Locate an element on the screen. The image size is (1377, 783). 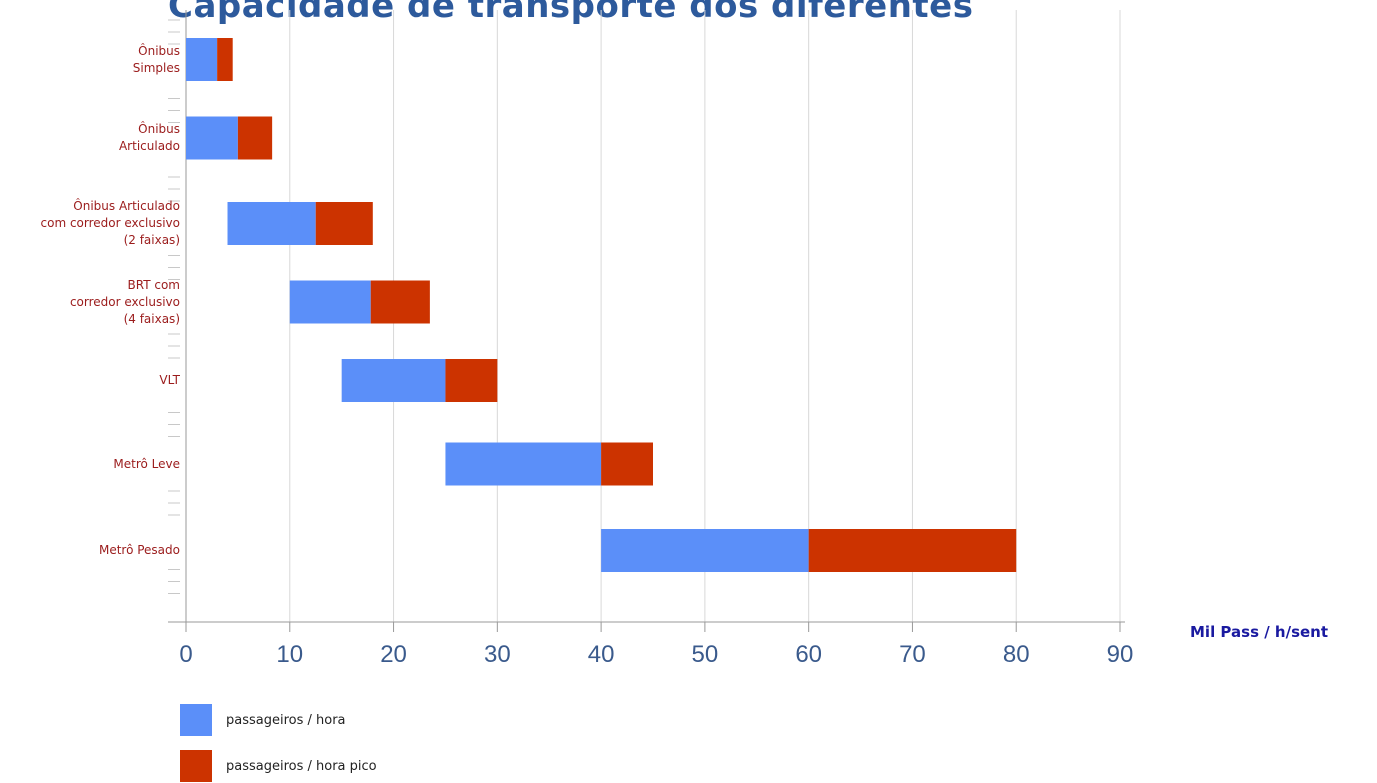
x-tick-label: 70 is located at coordinates (912, 654).